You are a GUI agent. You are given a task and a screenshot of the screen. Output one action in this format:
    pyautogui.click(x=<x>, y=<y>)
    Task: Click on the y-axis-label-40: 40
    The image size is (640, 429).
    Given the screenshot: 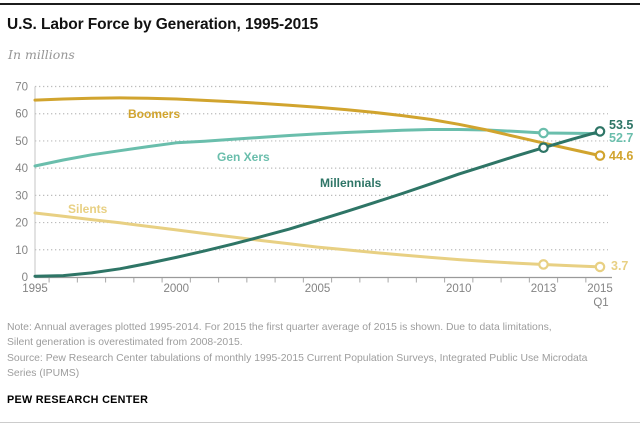 What is the action you would take?
    pyautogui.click(x=21, y=169)
    